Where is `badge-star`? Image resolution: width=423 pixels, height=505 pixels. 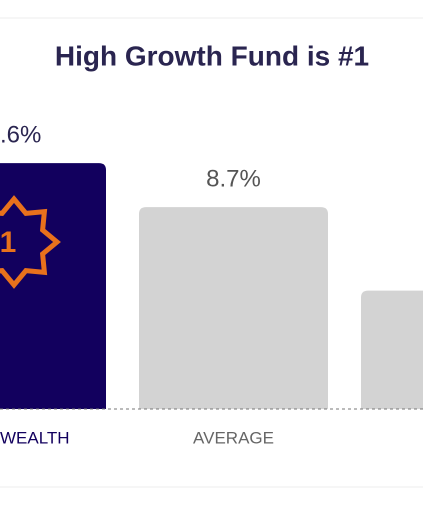 badge-star is located at coordinates (30, 242).